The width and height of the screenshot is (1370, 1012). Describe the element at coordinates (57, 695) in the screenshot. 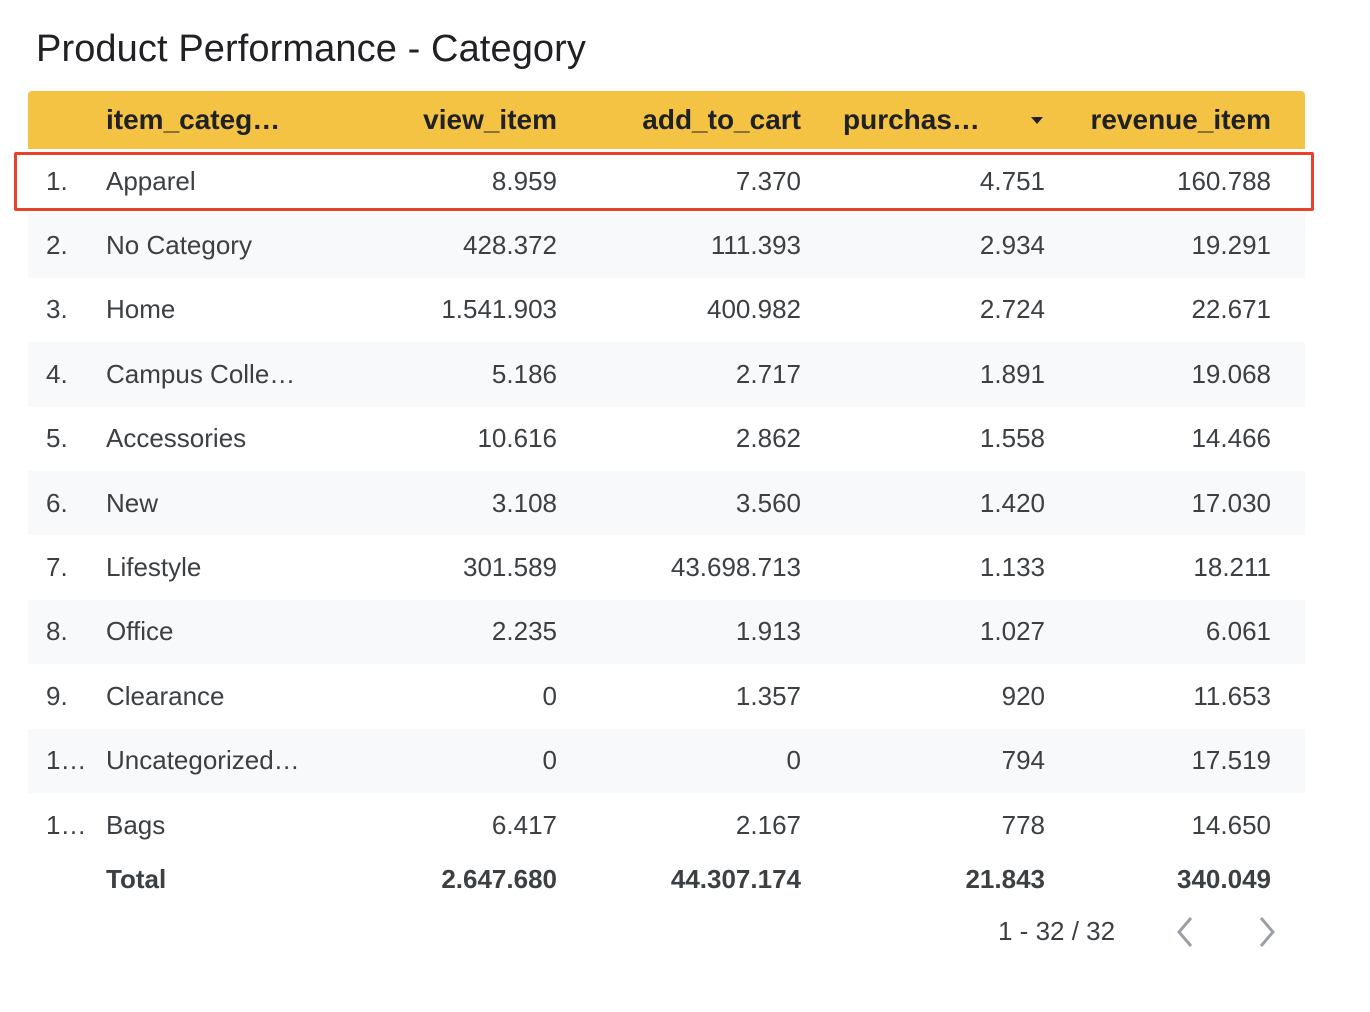

I see `row-index: 9.` at that location.